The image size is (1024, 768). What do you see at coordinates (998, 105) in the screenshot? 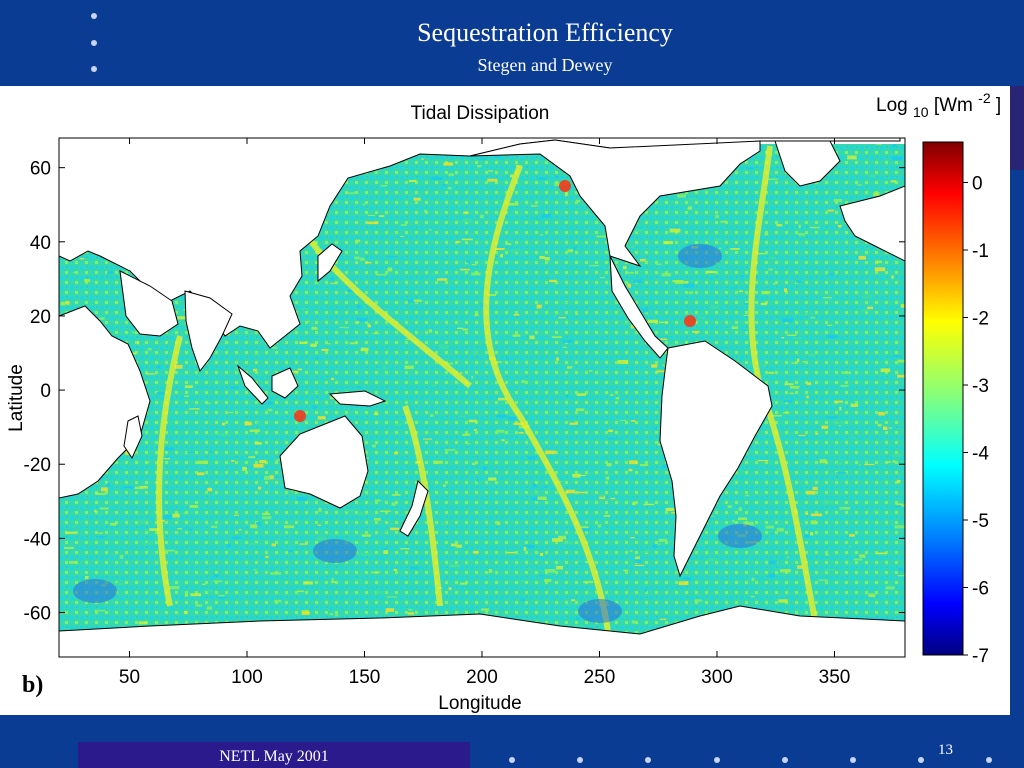
I see `colorbar-label-close: ]` at bounding box center [998, 105].